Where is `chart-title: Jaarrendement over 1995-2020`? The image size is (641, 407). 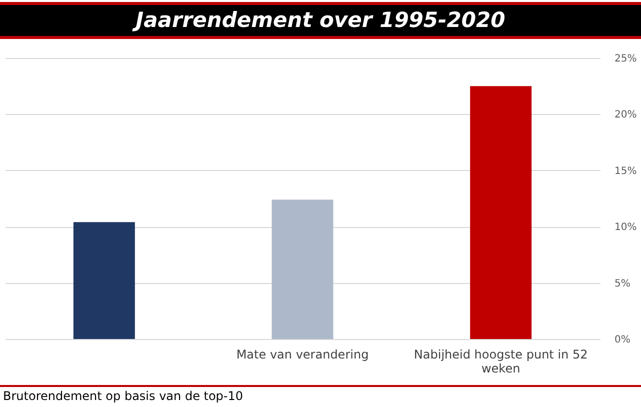
chart-title: Jaarrendement over 1995-2020 is located at coordinates (320, 20).